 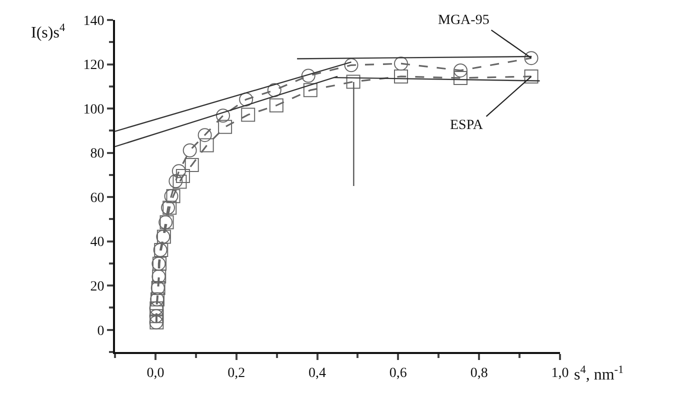 I want to click on text: MGA-95, so click(x=464, y=20).